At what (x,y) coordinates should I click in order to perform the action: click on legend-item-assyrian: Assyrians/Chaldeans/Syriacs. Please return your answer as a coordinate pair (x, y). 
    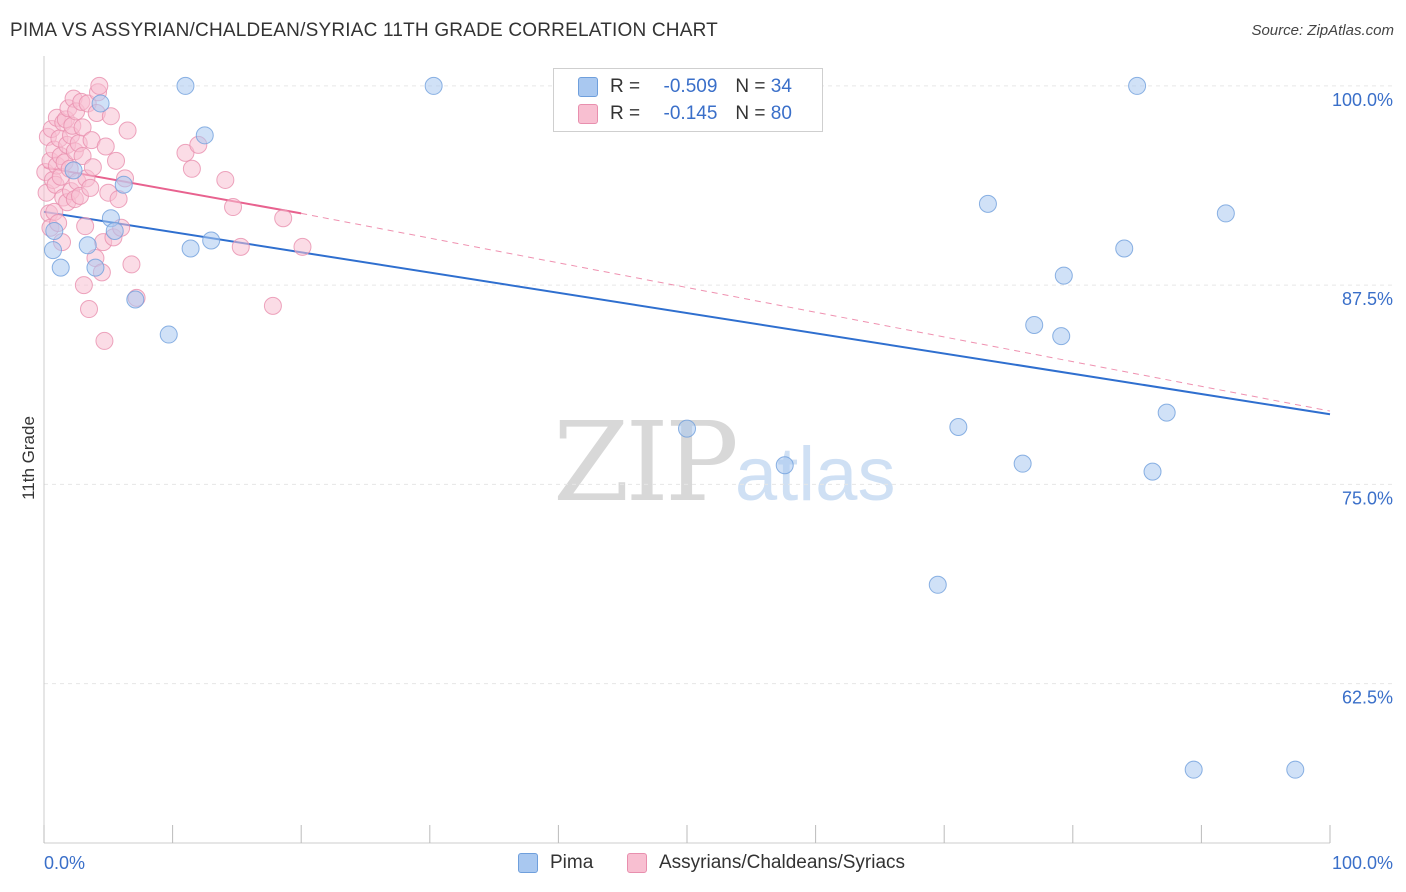
    Looking at the image, I should click on (766, 863).